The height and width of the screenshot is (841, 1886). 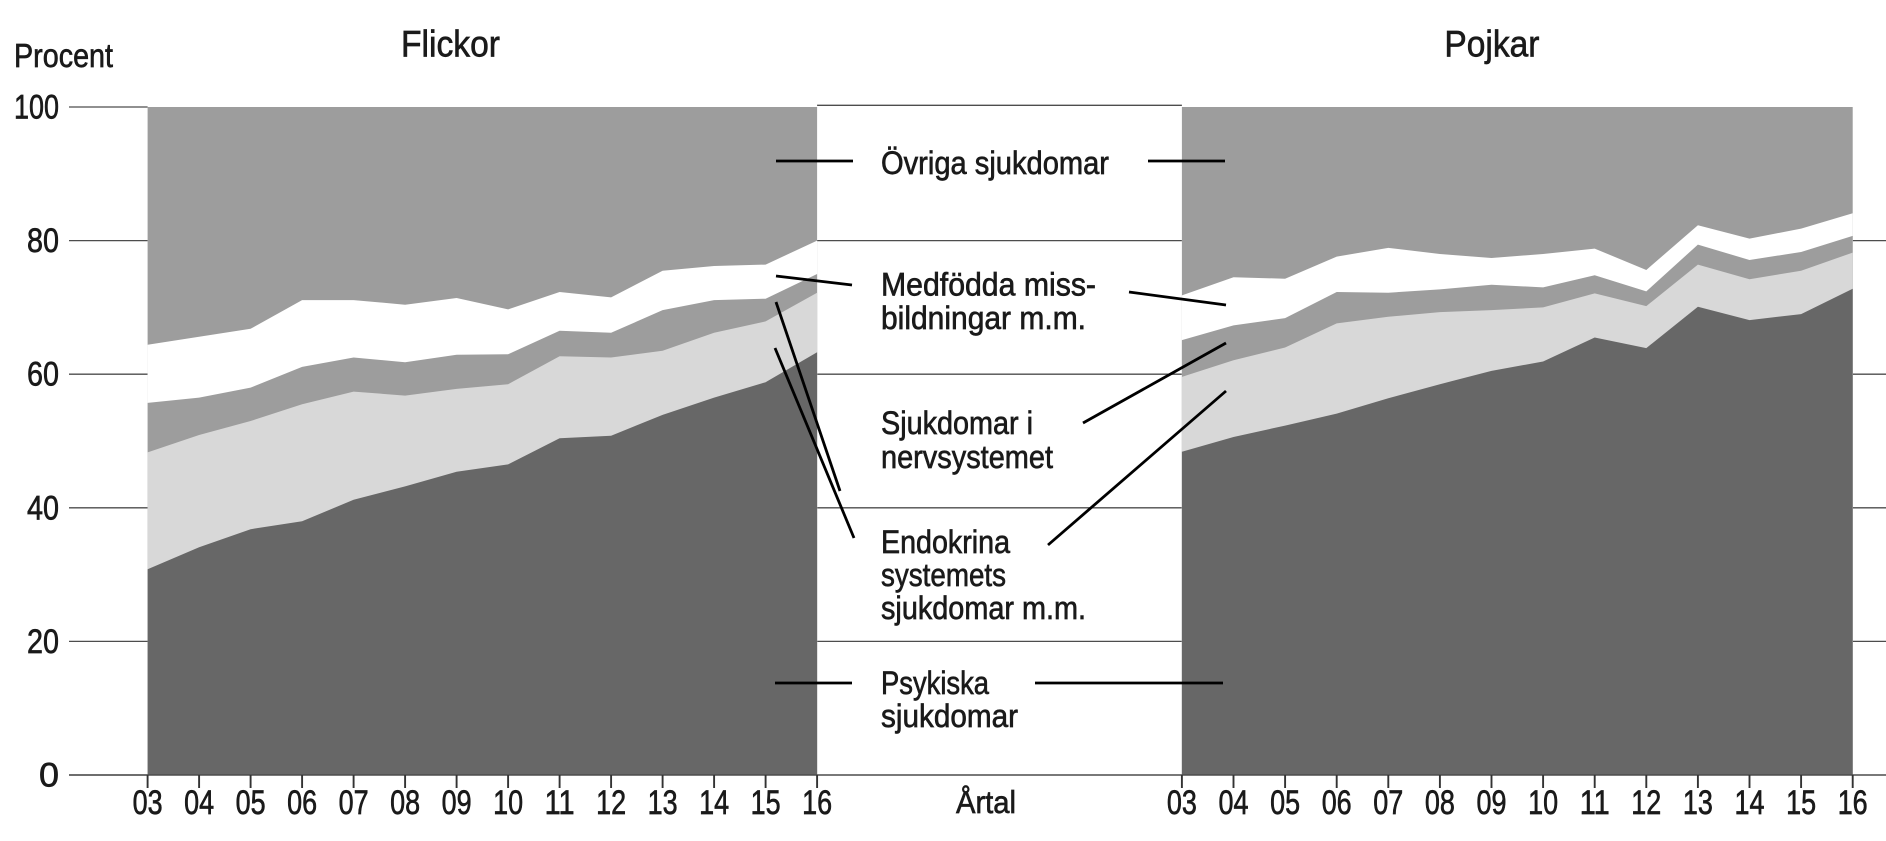 I want to click on svg-text: Psykiska, so click(x=935, y=683).